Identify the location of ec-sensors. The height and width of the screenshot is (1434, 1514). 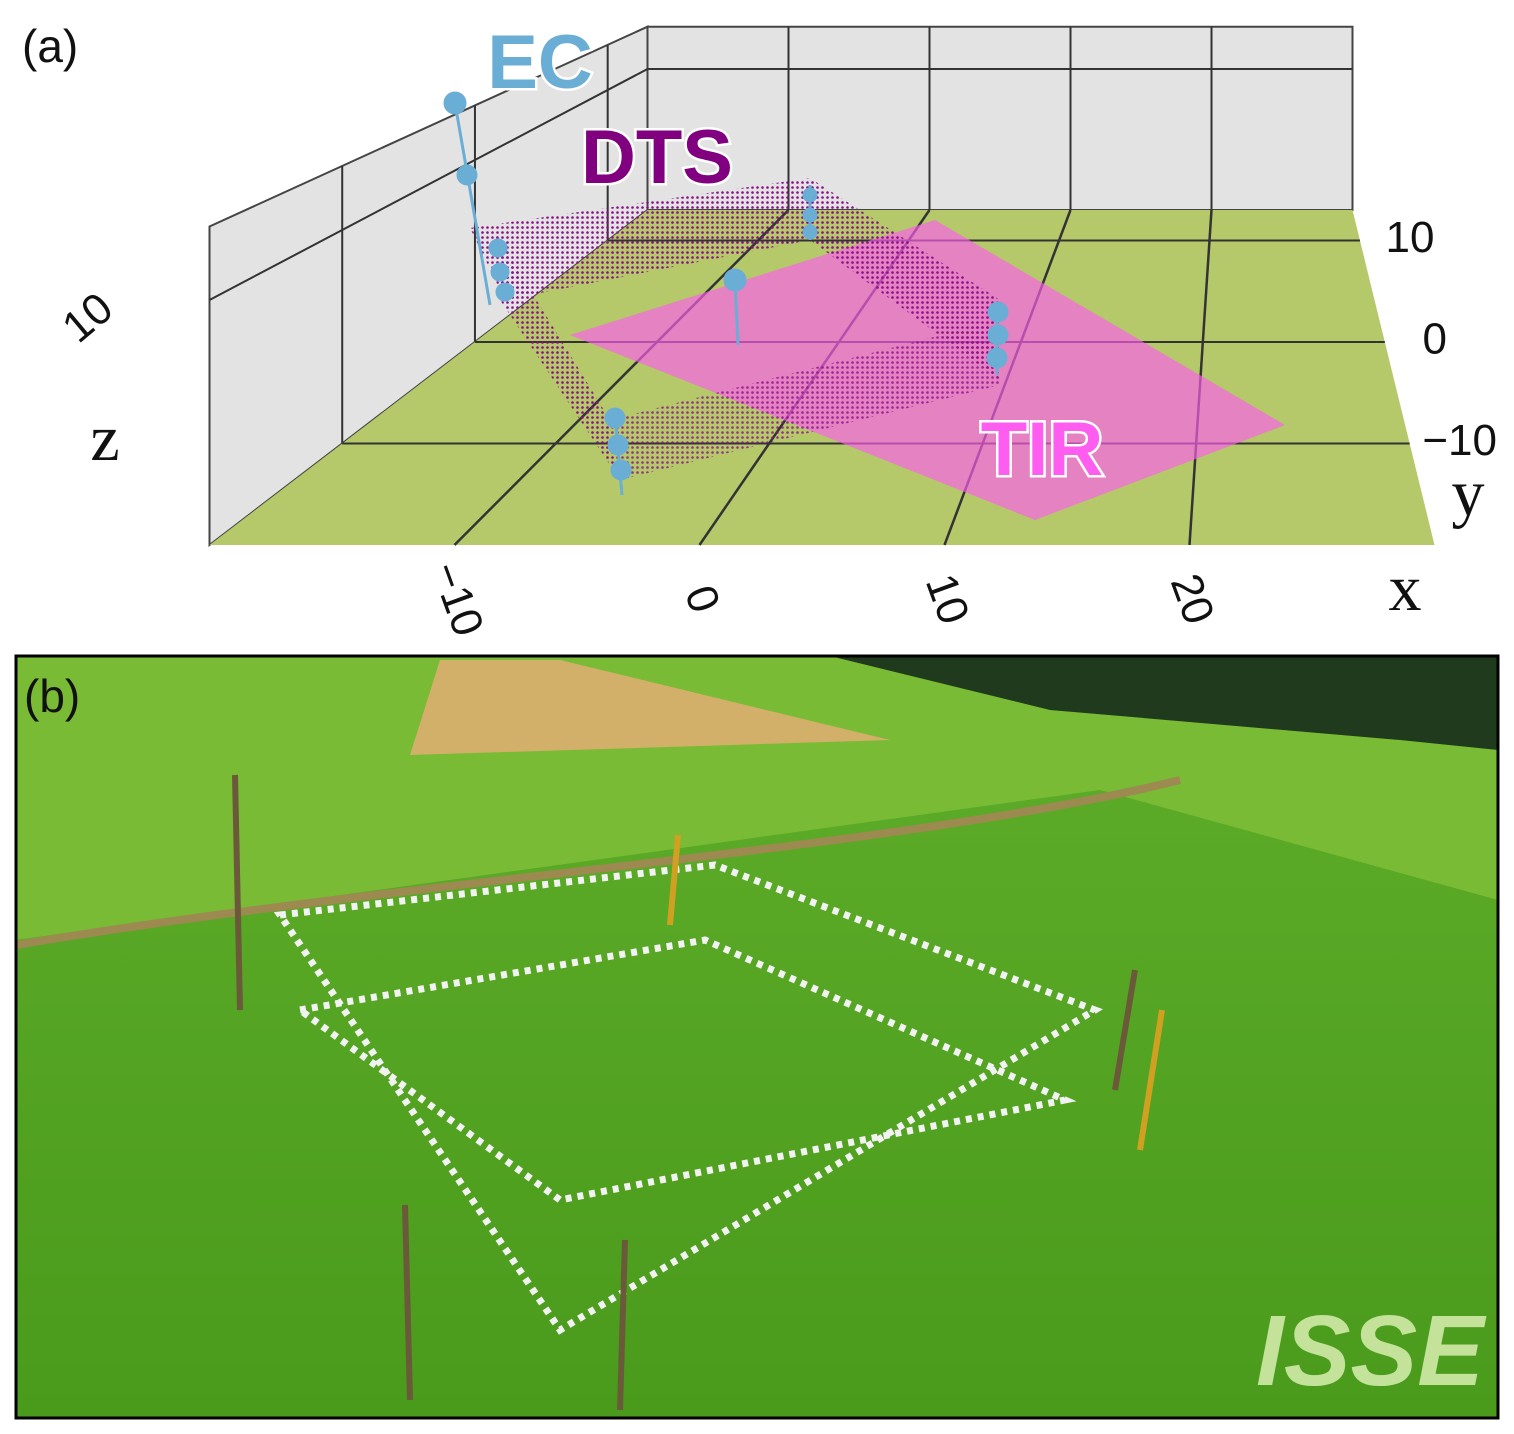
(726, 293).